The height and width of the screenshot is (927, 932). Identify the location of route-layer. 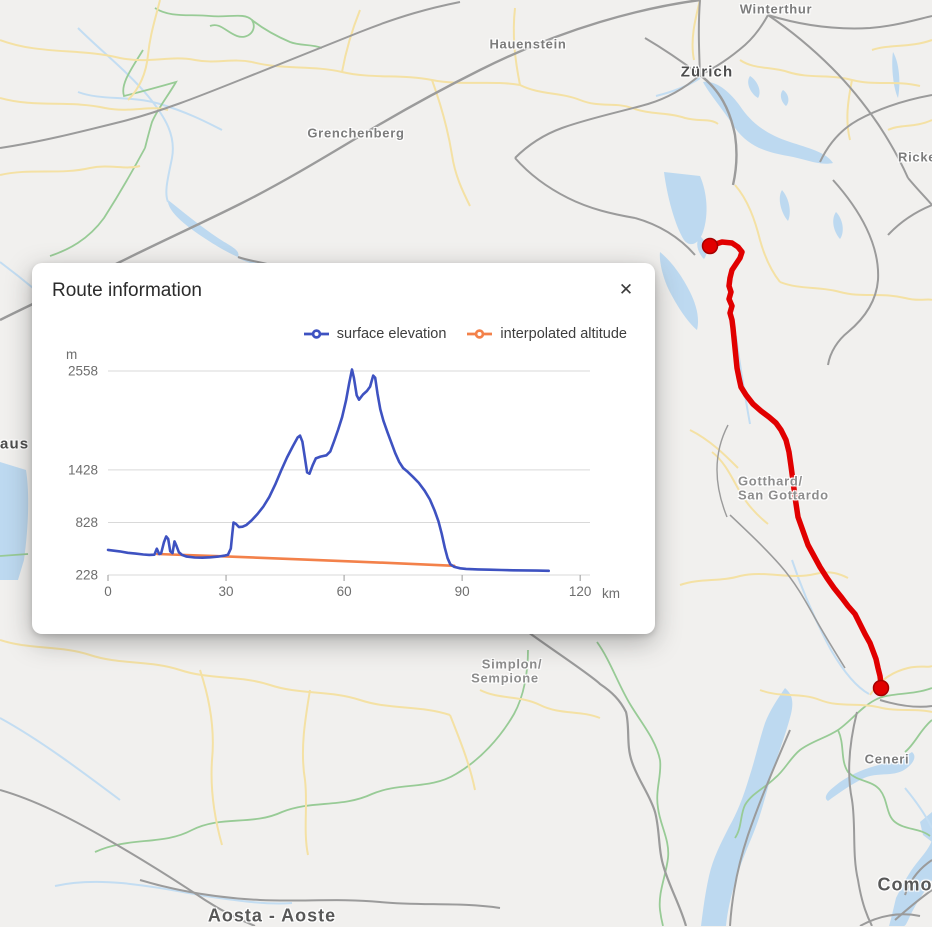
(796, 467).